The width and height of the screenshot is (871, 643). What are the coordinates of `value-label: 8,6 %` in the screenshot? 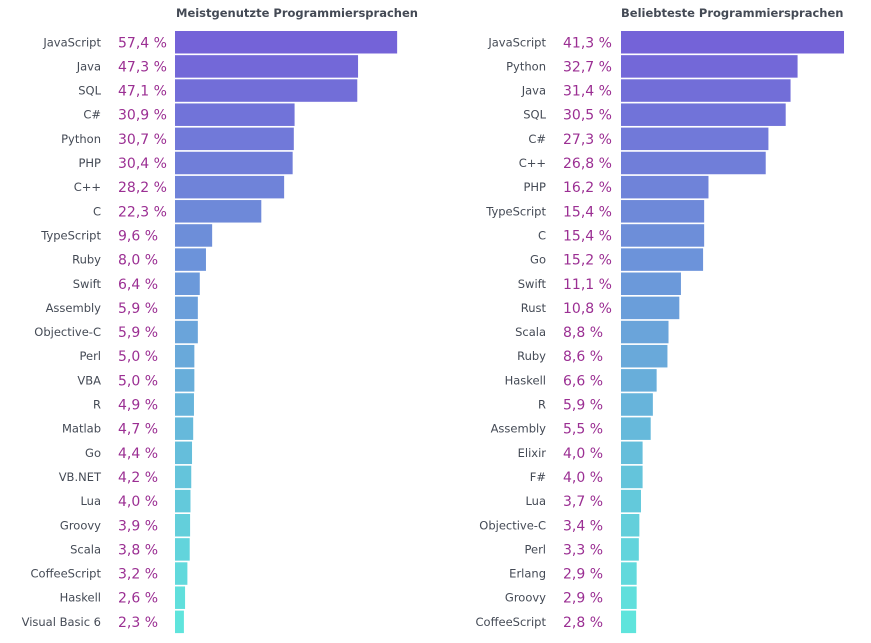 It's located at (583, 357).